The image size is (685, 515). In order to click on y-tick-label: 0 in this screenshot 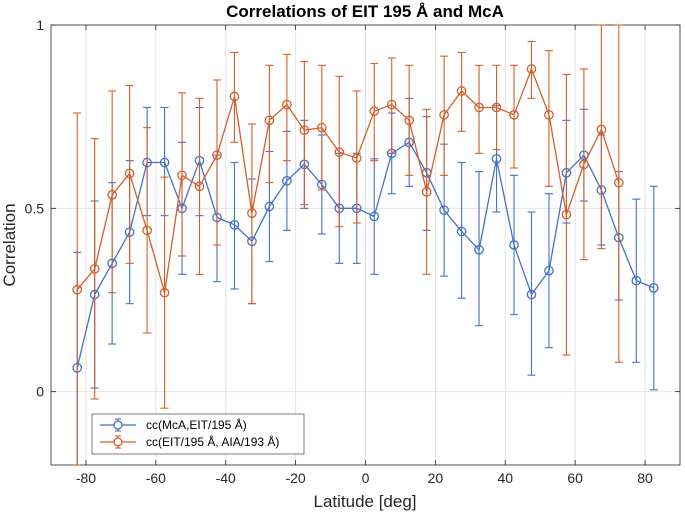, I will do `click(40, 392)`.